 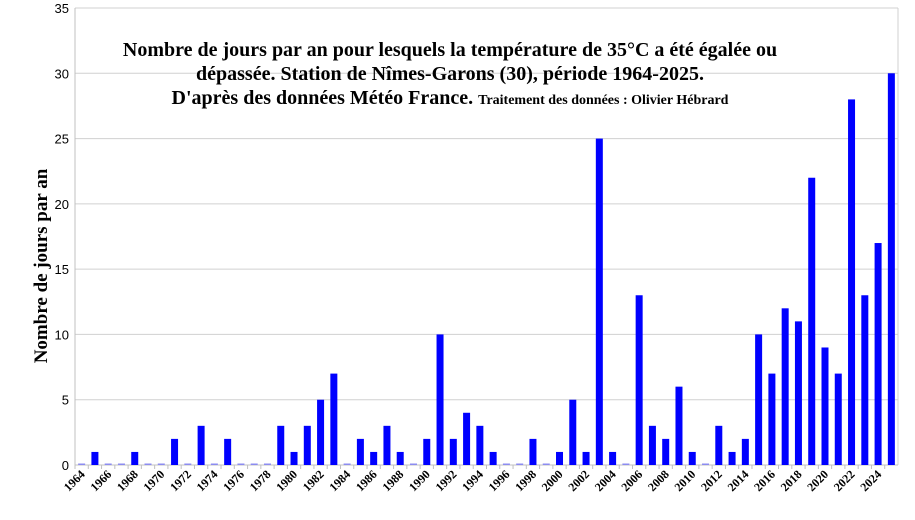 I want to click on x-tick-label: 2000, so click(x=552, y=480).